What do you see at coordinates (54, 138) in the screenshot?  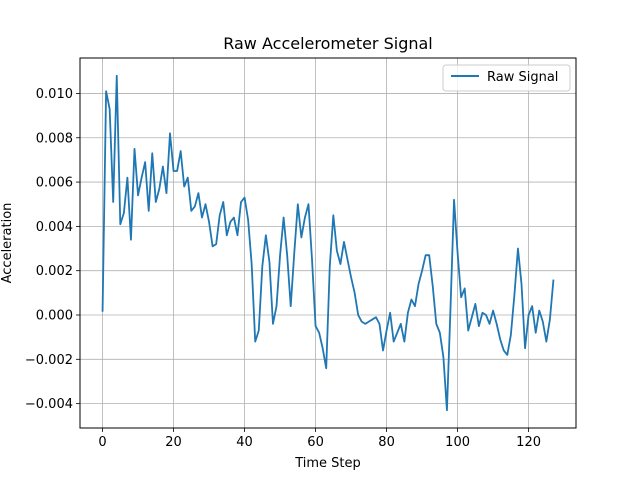 I see `y-tick-label: 0.008` at bounding box center [54, 138].